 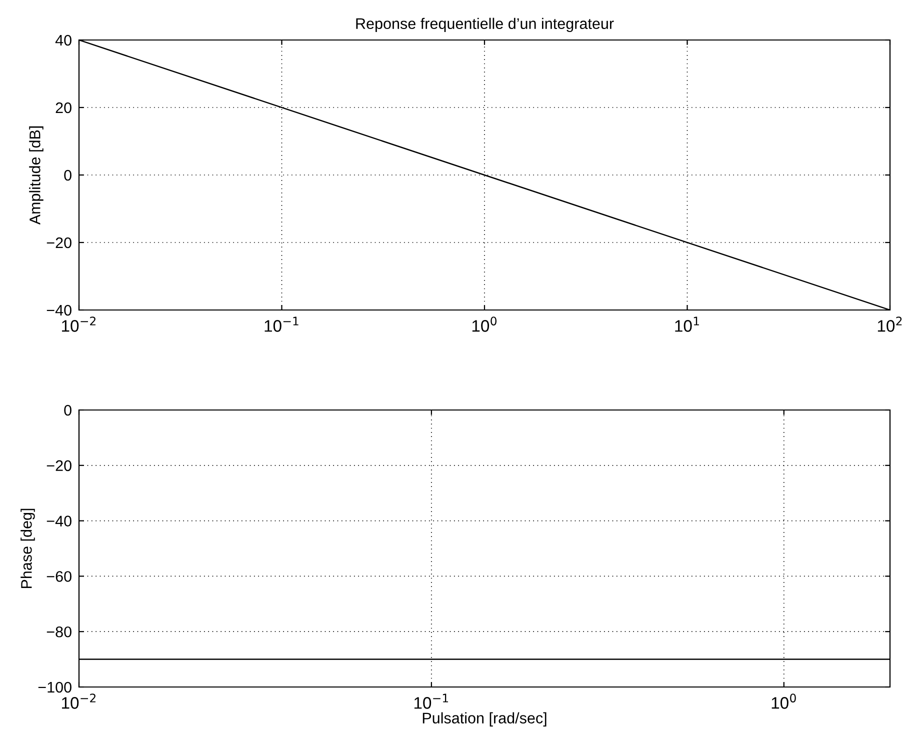 What do you see at coordinates (55, 687) in the screenshot?
I see `y-tick-label: −100` at bounding box center [55, 687].